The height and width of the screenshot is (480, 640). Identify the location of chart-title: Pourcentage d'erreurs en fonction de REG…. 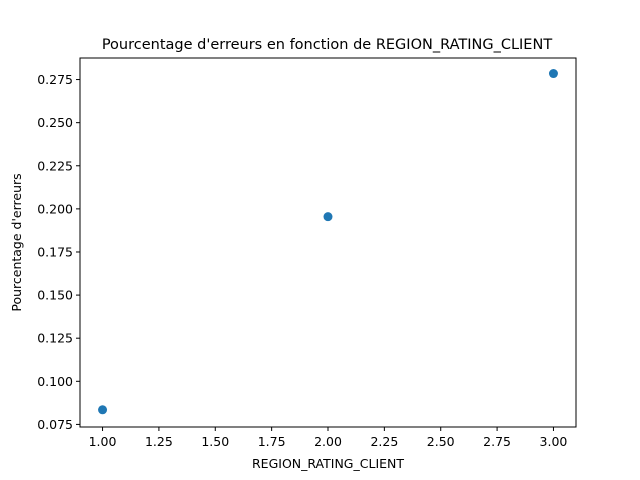
(327, 45).